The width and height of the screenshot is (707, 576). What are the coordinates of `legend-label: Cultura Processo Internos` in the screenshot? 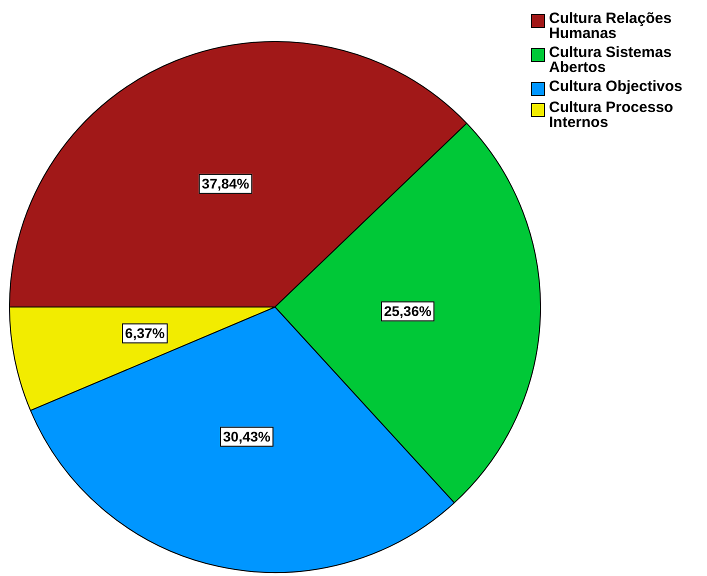 It's located at (611, 115).